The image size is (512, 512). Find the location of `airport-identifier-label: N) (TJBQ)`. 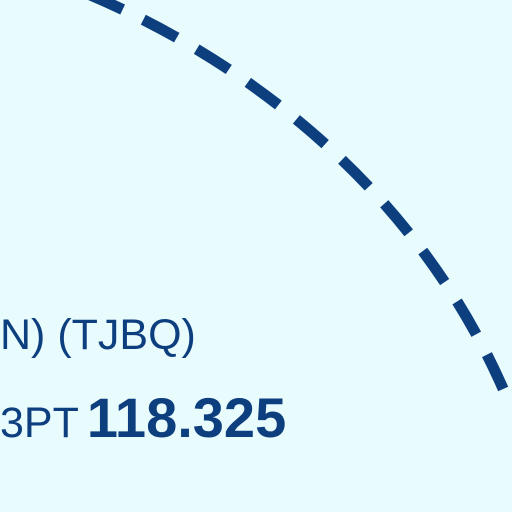

airport-identifier-label: N) (TJBQ) is located at coordinates (98, 335).